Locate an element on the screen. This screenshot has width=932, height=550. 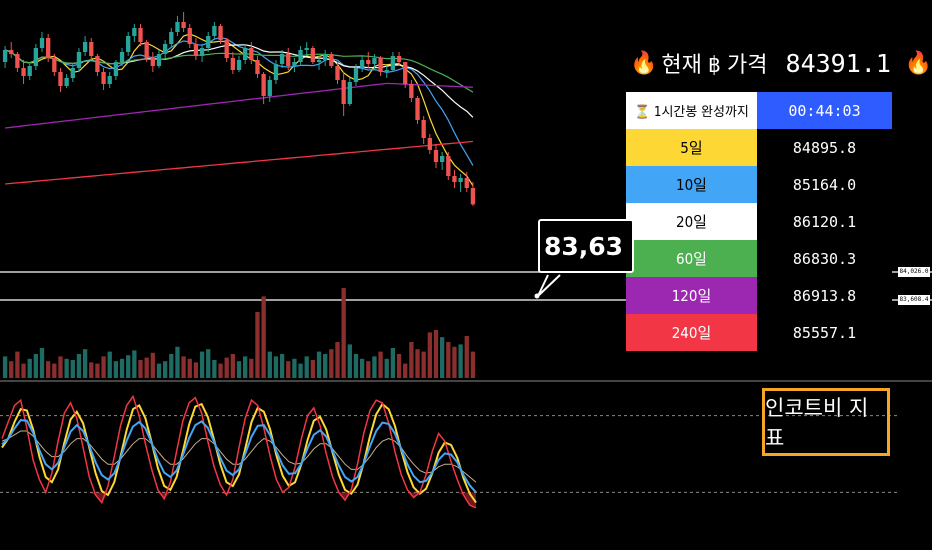
ma-value: 85557.1 is located at coordinates (824, 332).